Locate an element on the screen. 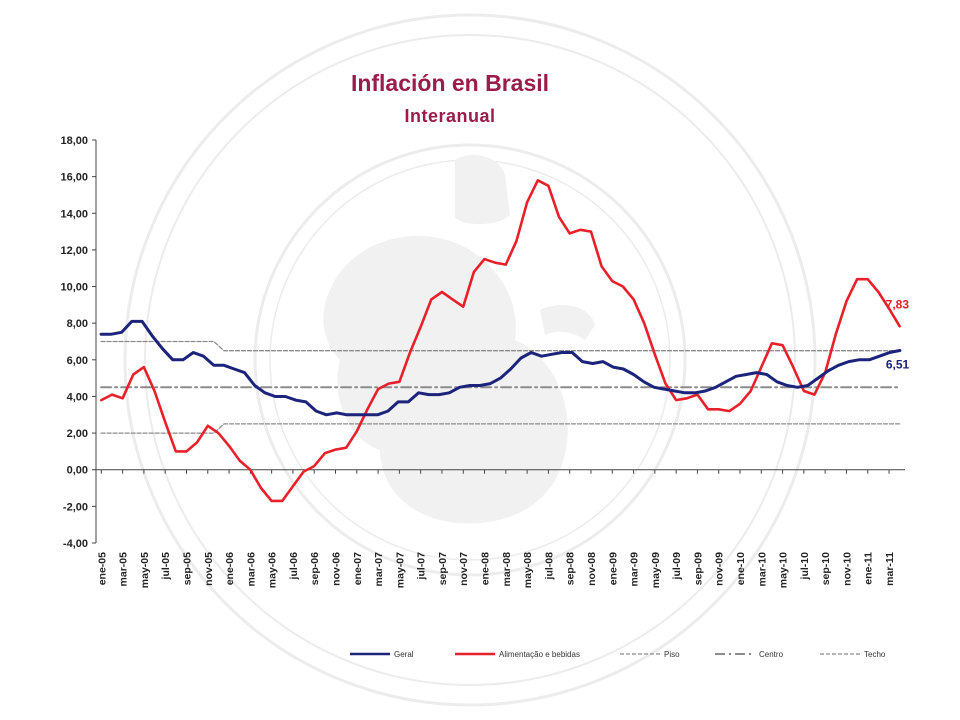  legend-label: Piso is located at coordinates (672, 654).